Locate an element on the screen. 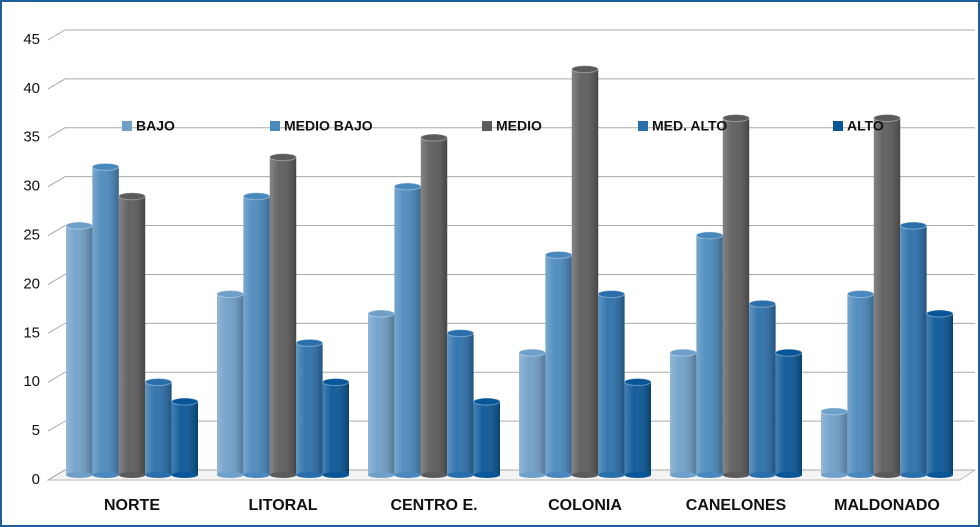  y-tick-label: 45 is located at coordinates (31, 39).